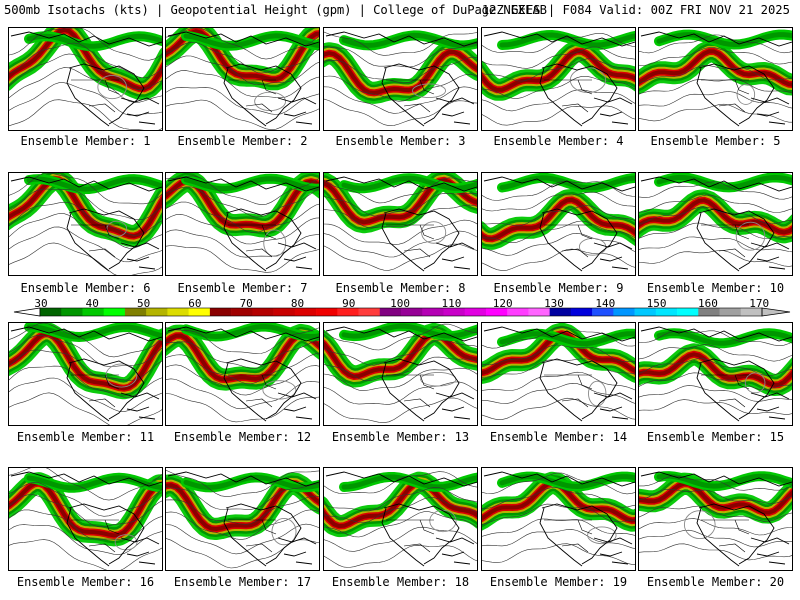 This screenshot has width=800, height=600. I want to click on ensemble-member-label: Ensemble Member: 4, so click(558, 141).